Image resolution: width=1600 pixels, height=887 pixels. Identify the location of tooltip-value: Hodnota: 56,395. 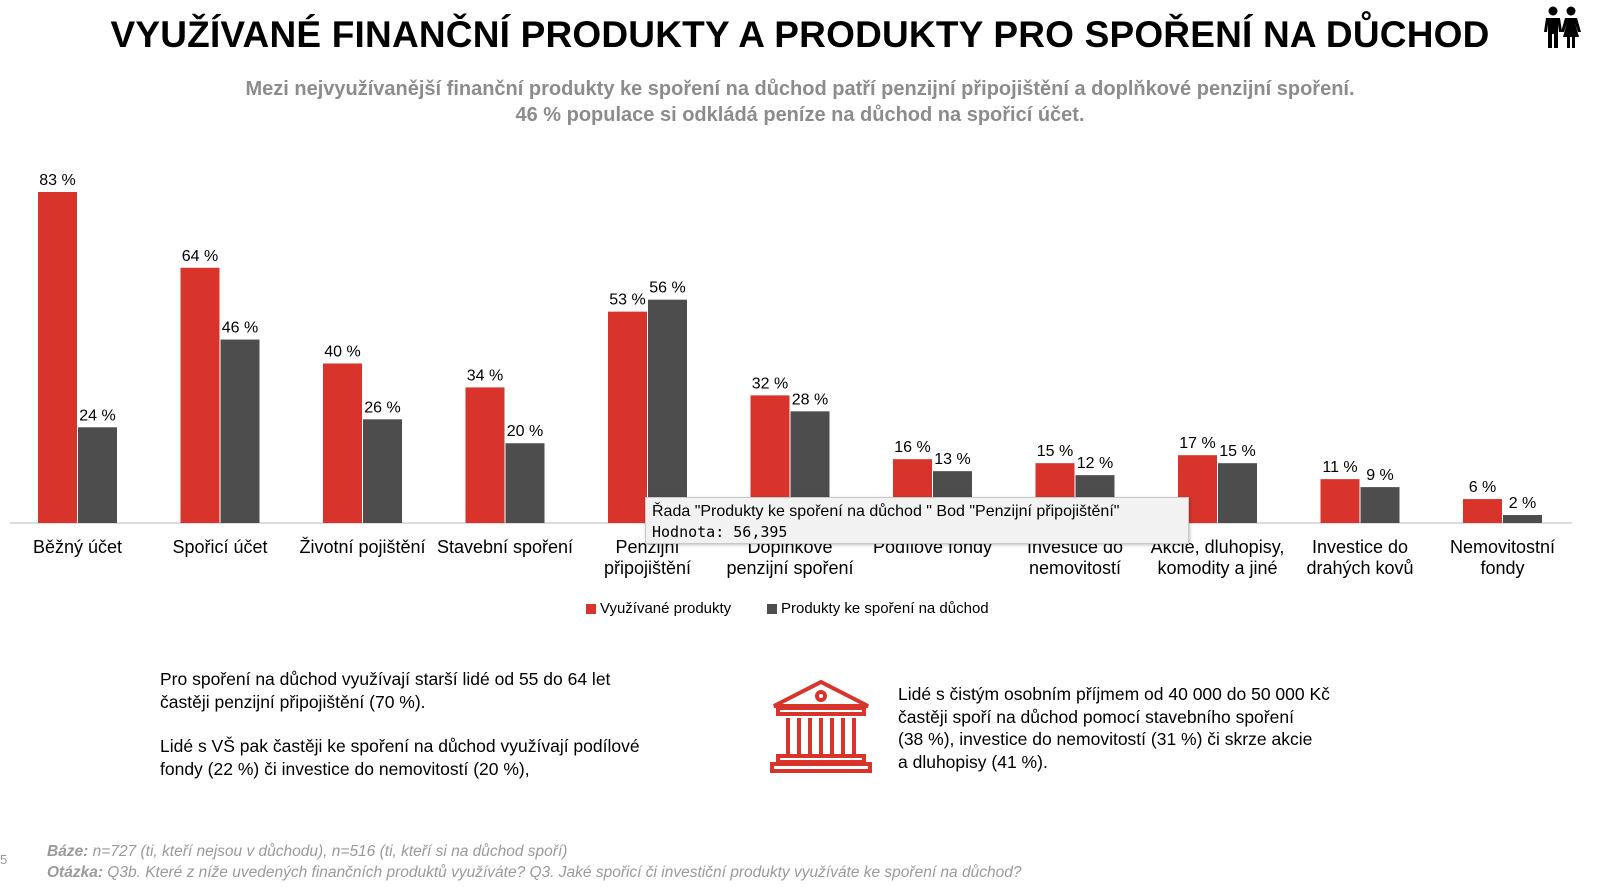
(720, 532).